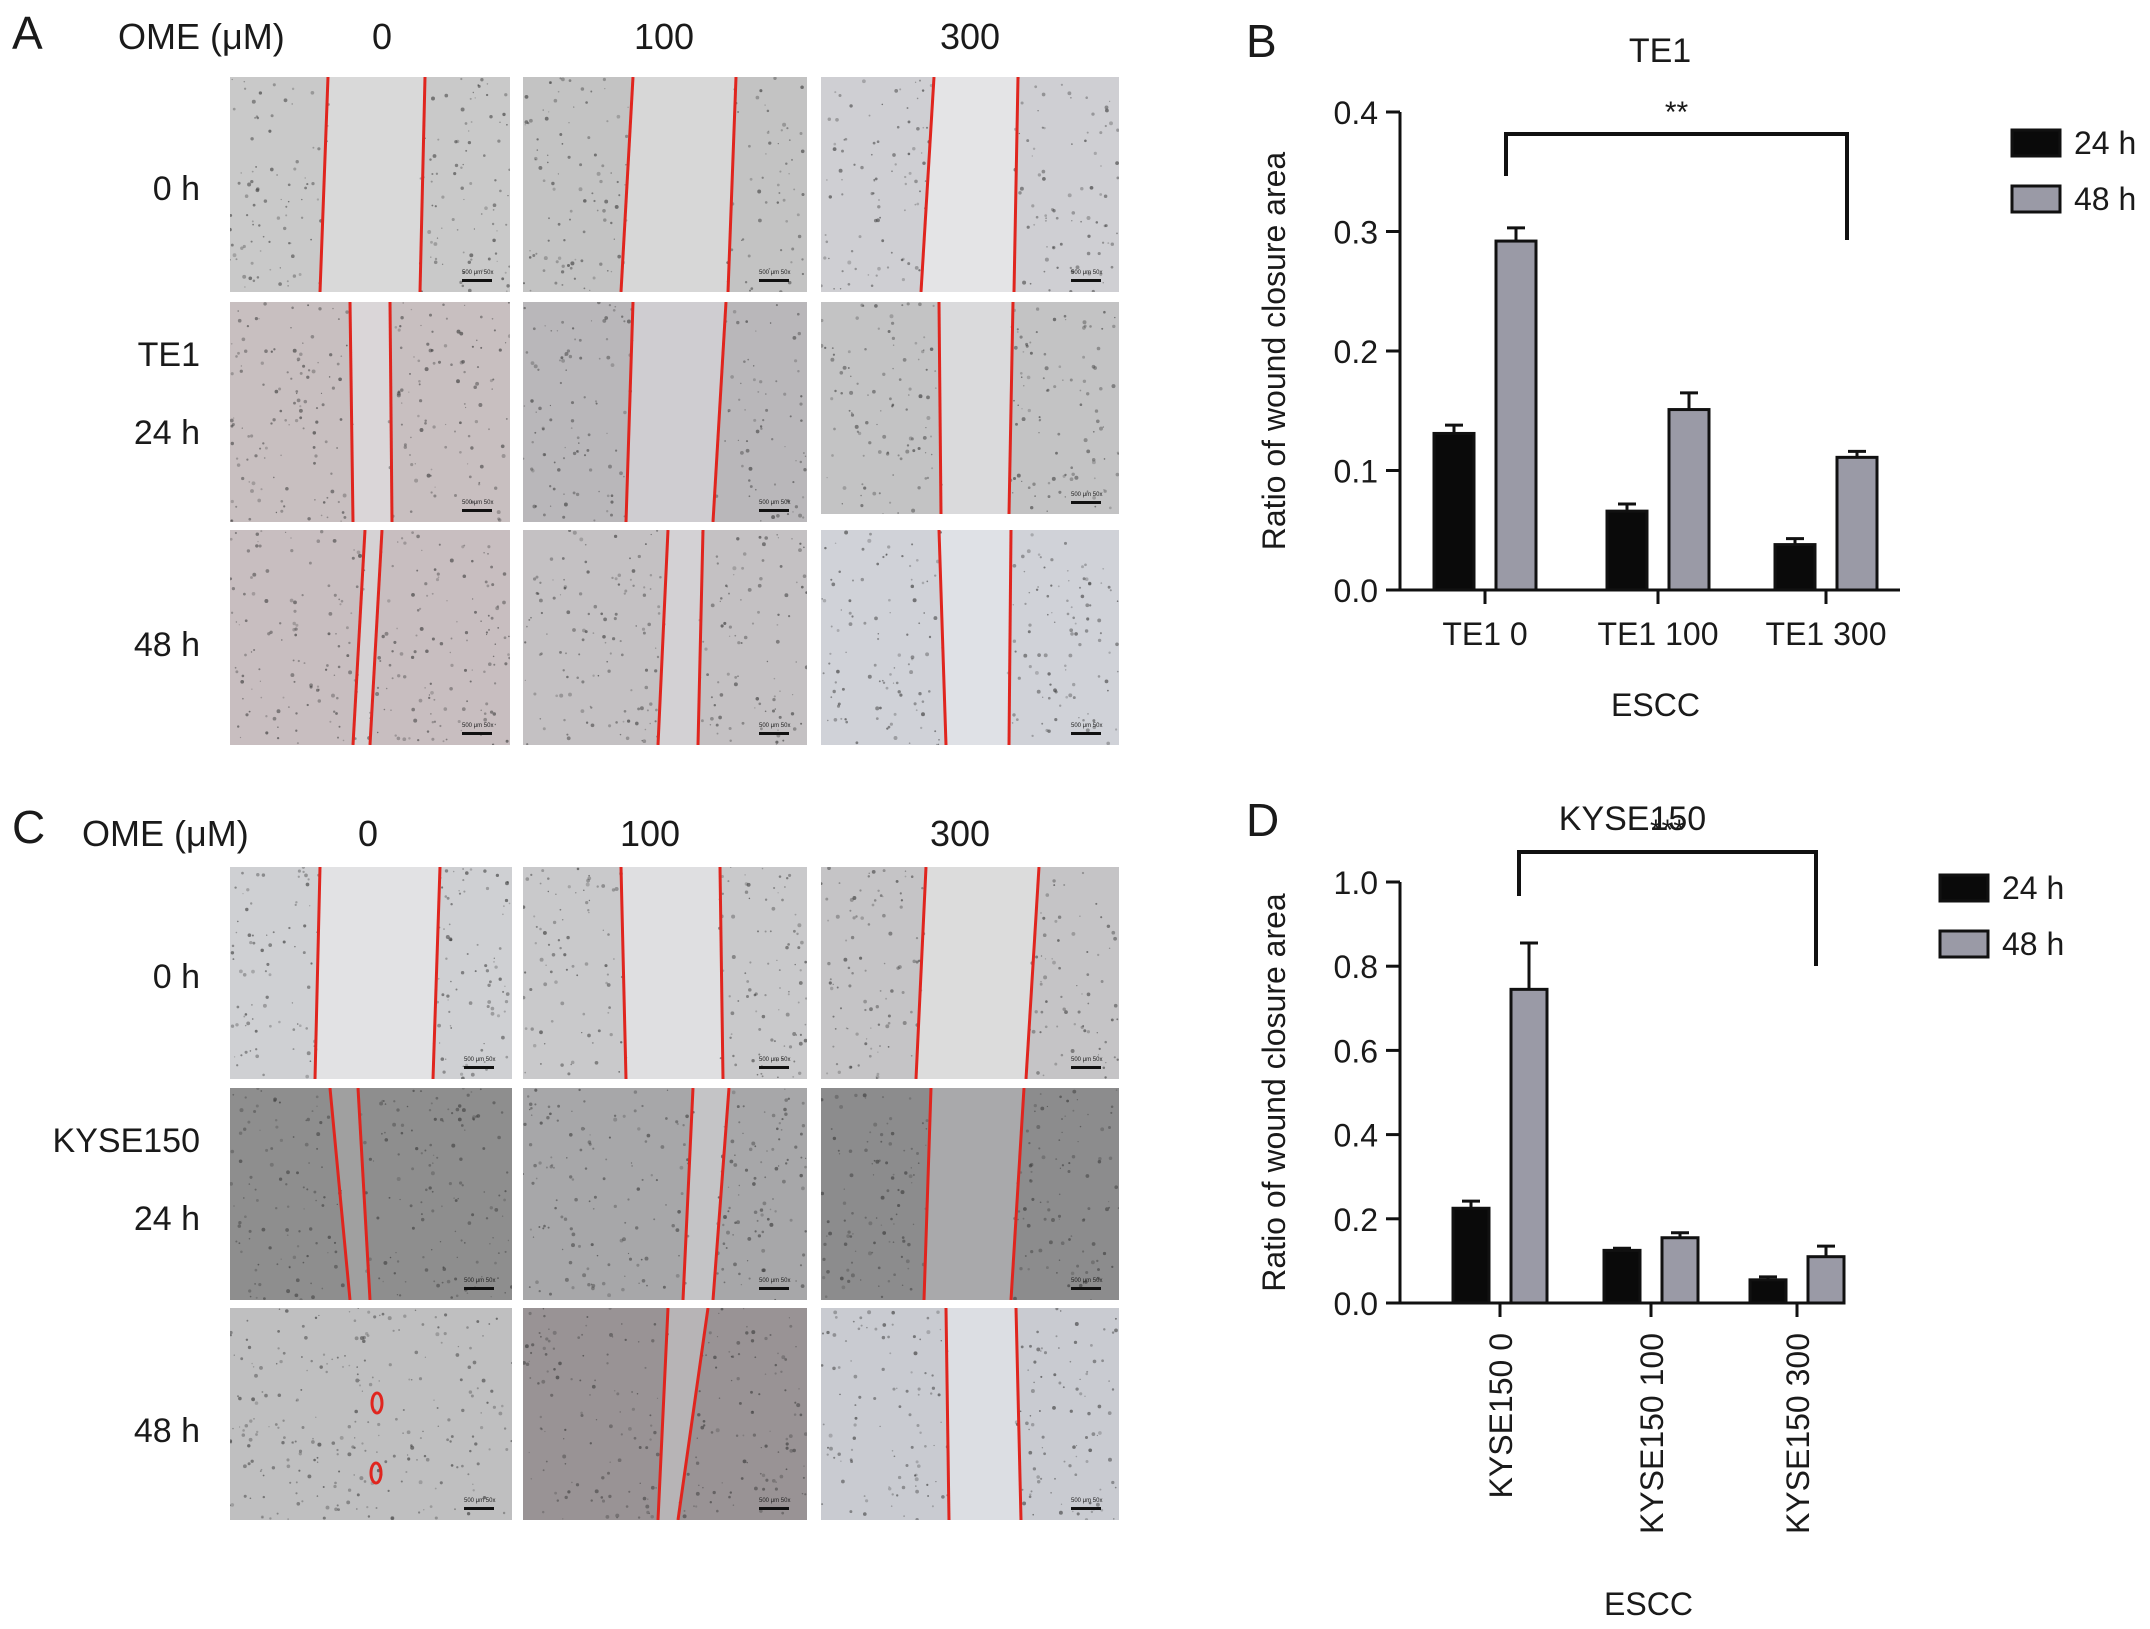 This screenshot has height=1629, width=2150. I want to click on y-axis-label: Ratio of wound closure area, so click(1276, 1092).